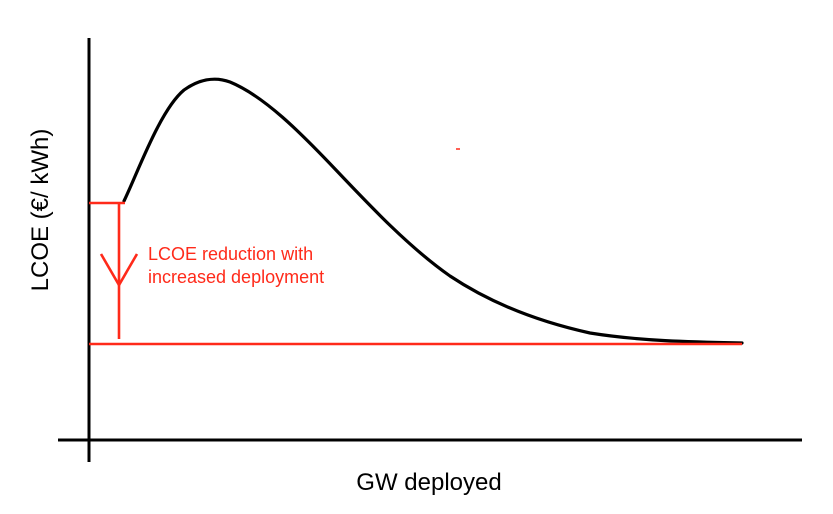 The width and height of the screenshot is (833, 514). What do you see at coordinates (236, 277) in the screenshot?
I see `annotation-line-2: increased deployment` at bounding box center [236, 277].